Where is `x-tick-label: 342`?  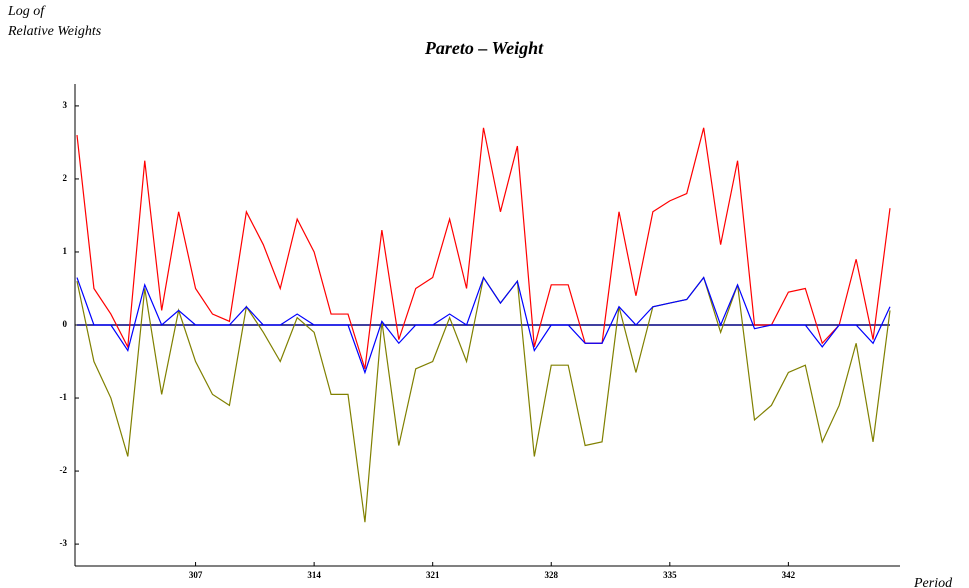
x-tick-label: 342 is located at coordinates (789, 575).